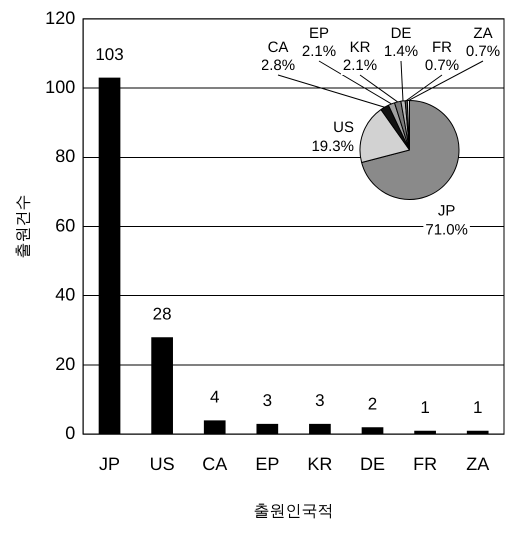 This screenshot has width=512, height=533. What do you see at coordinates (65, 294) in the screenshot?
I see `y-tick-label: 40` at bounding box center [65, 294].